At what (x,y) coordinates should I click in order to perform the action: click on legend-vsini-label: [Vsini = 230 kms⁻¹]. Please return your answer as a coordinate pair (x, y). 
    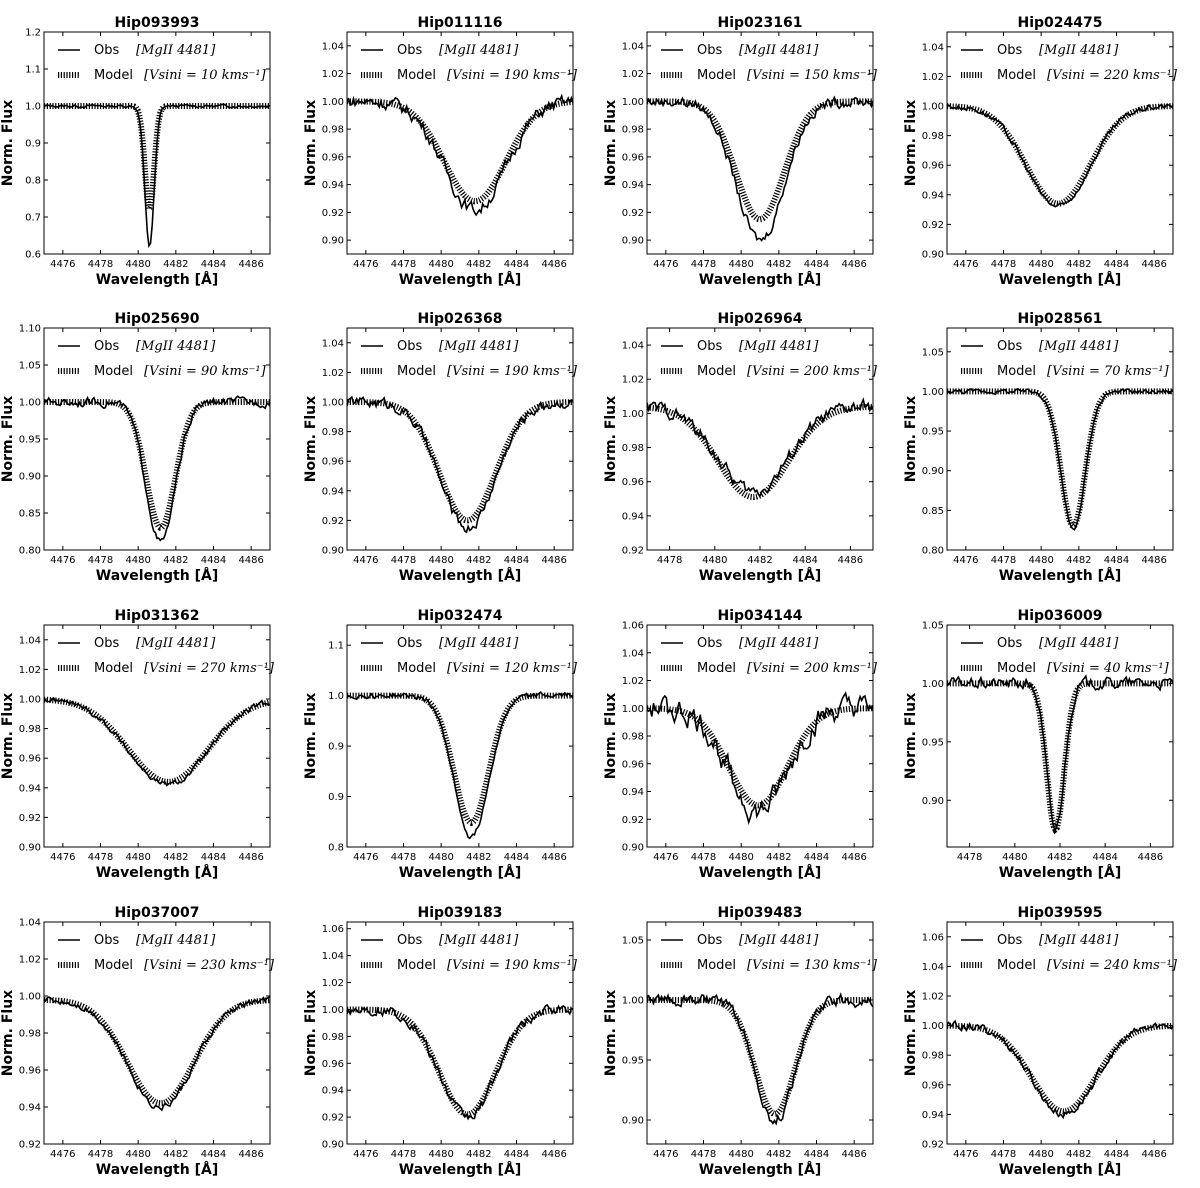
    Looking at the image, I should click on (209, 965).